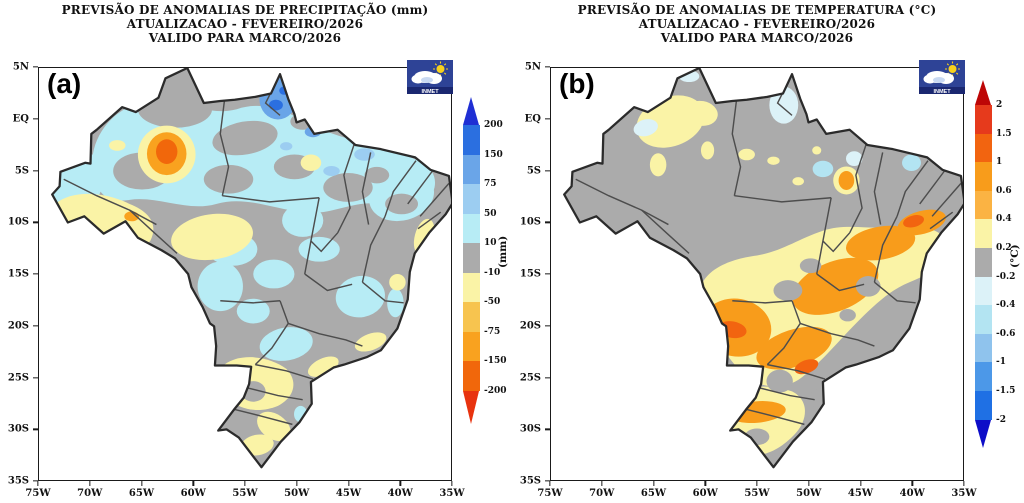  What do you see at coordinates (18, 429) in the screenshot?
I see `y-tick-label: 30S` at bounding box center [18, 429].